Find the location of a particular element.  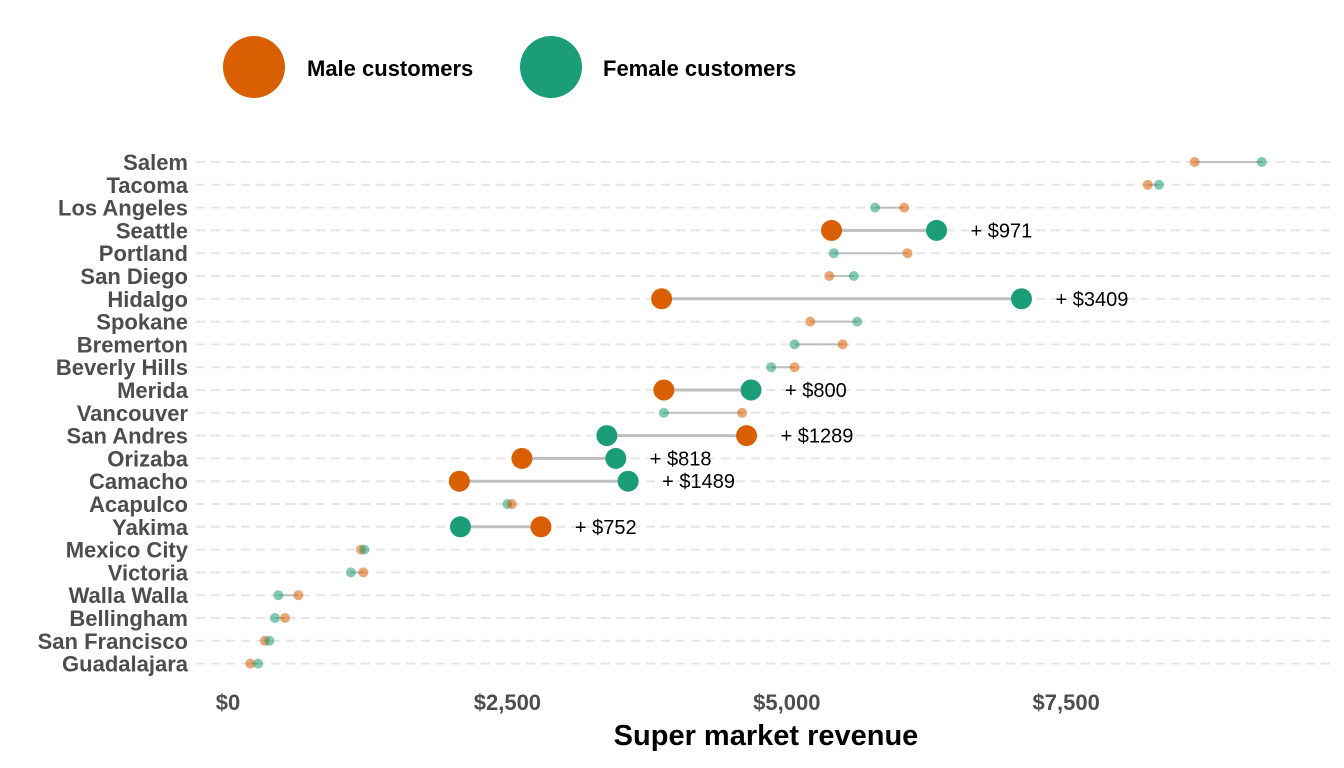

legend-male-marker is located at coordinates (254, 67).